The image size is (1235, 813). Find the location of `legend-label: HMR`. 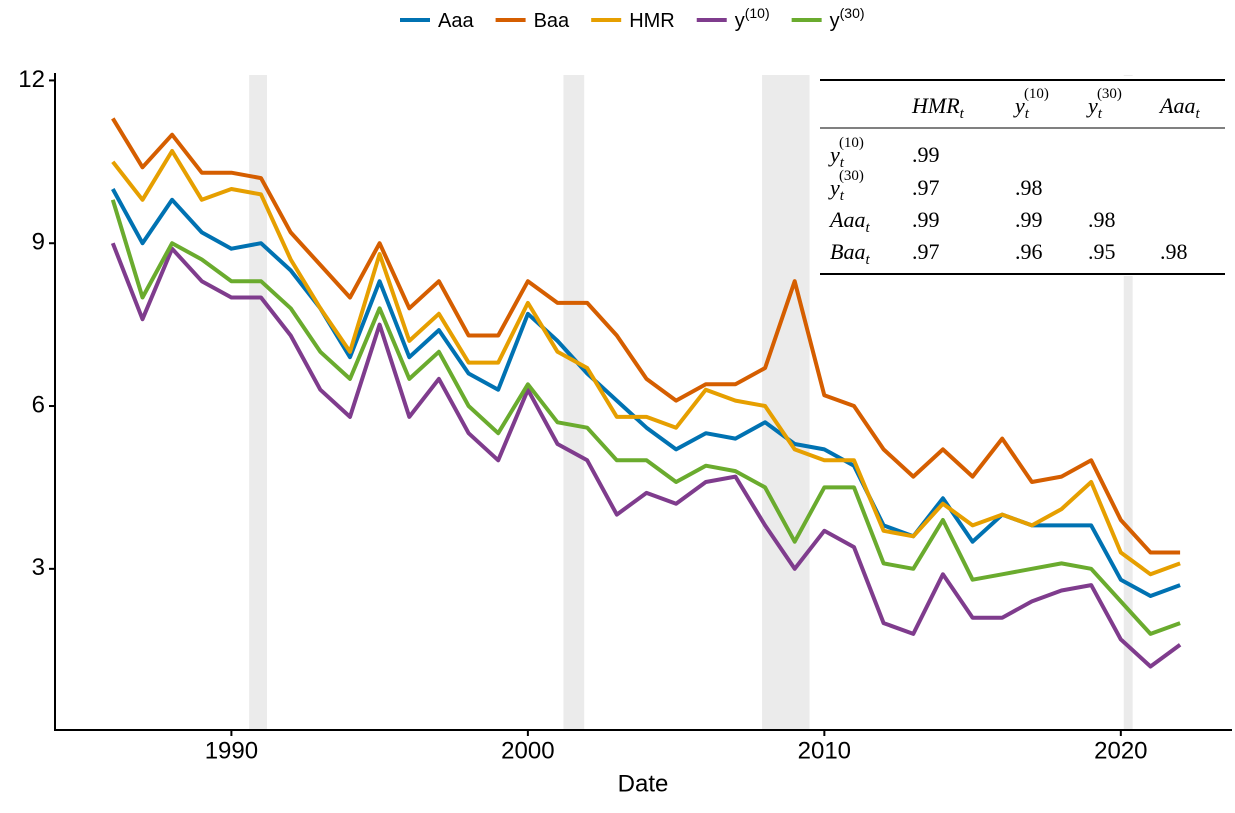

legend-label: HMR is located at coordinates (652, 21).